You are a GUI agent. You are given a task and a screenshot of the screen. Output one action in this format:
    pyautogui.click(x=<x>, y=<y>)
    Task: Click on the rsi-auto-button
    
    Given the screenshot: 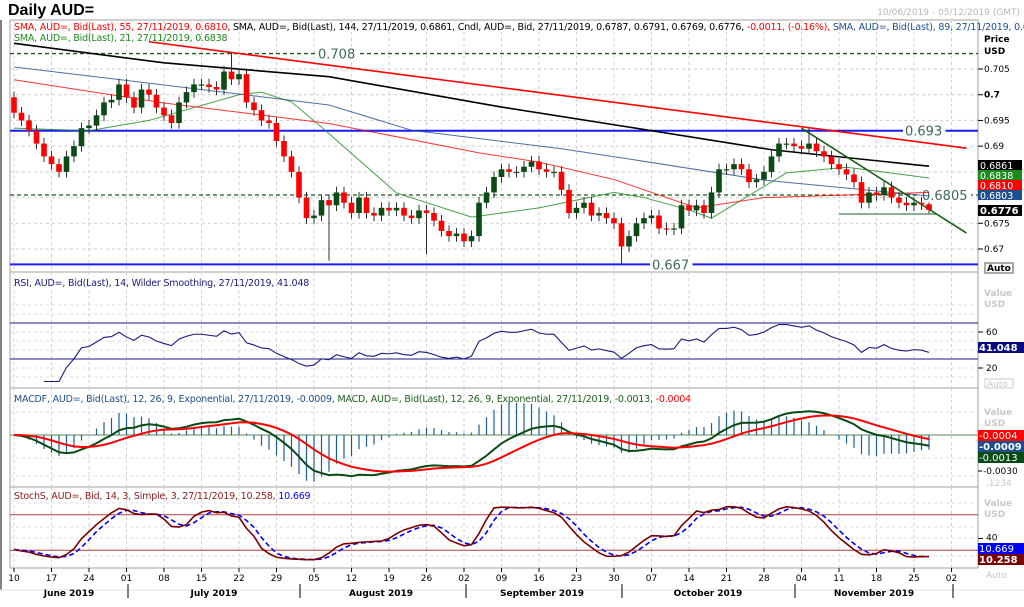 What is the action you would take?
    pyautogui.click(x=999, y=383)
    